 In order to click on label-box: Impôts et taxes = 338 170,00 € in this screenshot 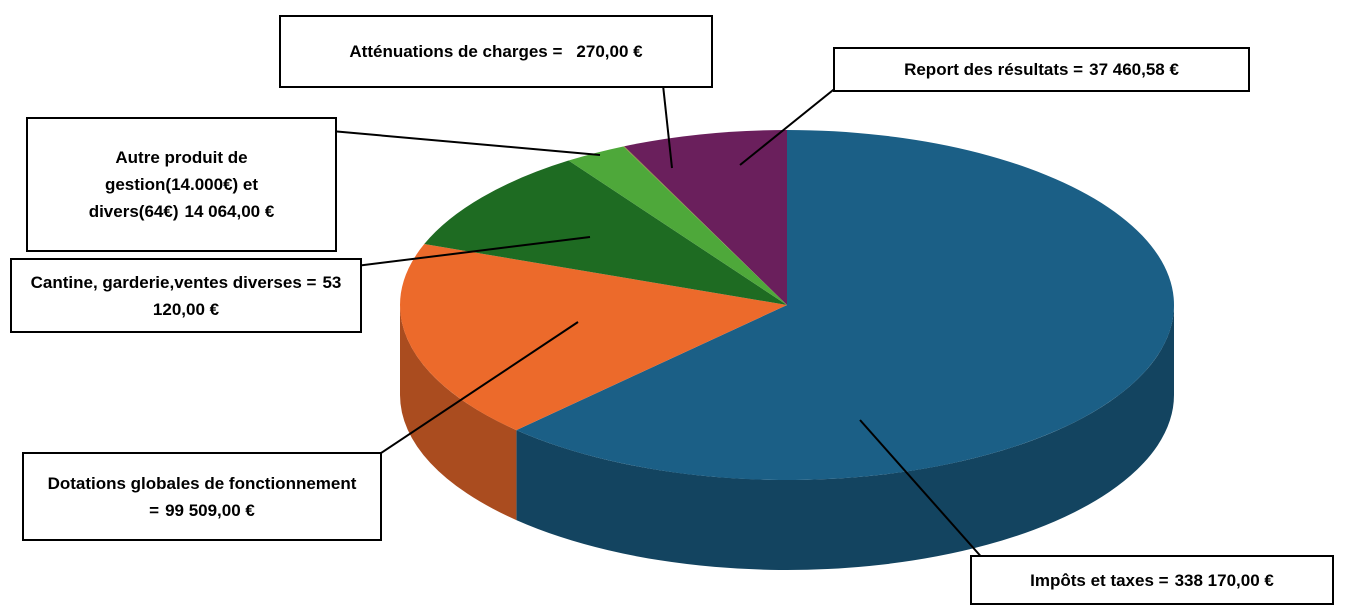, I will do `click(1152, 580)`.